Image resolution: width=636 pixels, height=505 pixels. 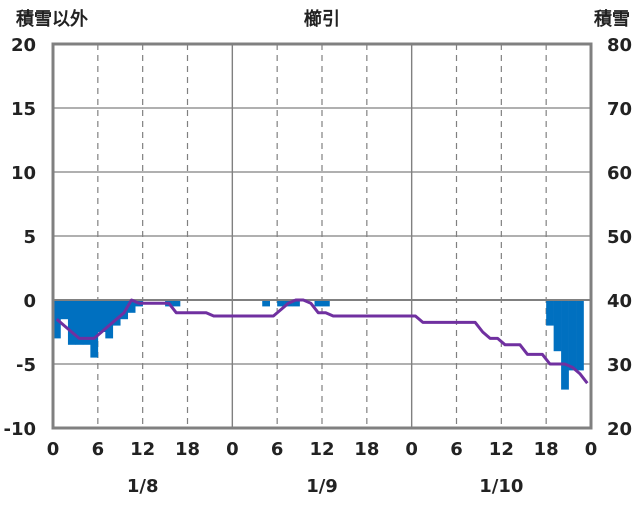 What do you see at coordinates (619, 45) in the screenshot?
I see `right-tick-label: 80` at bounding box center [619, 45].